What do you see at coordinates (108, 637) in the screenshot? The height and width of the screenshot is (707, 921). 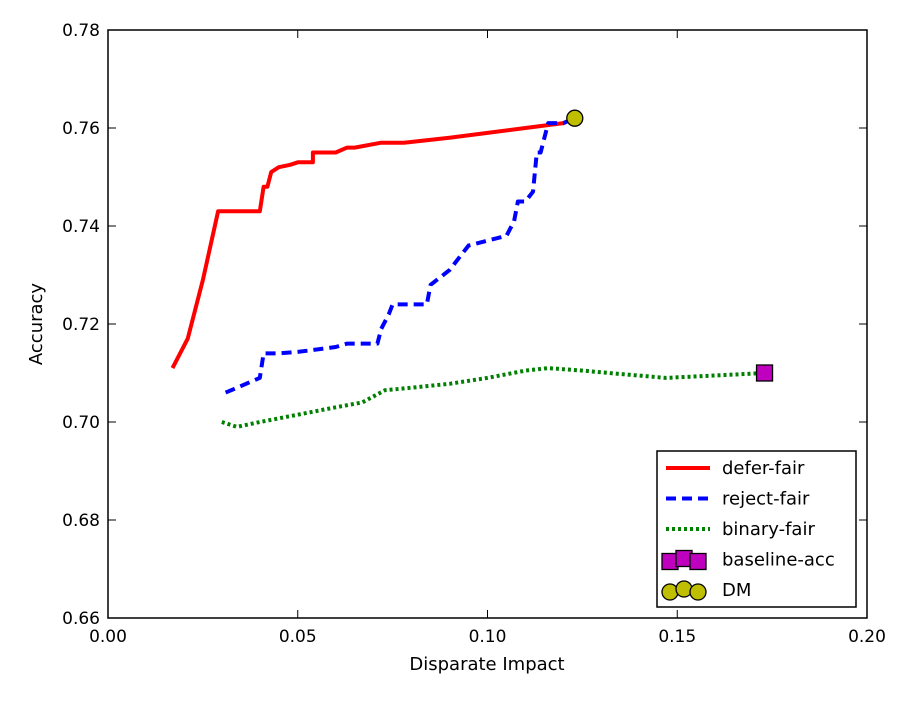 I see `x-tick-label: 0.00` at bounding box center [108, 637].